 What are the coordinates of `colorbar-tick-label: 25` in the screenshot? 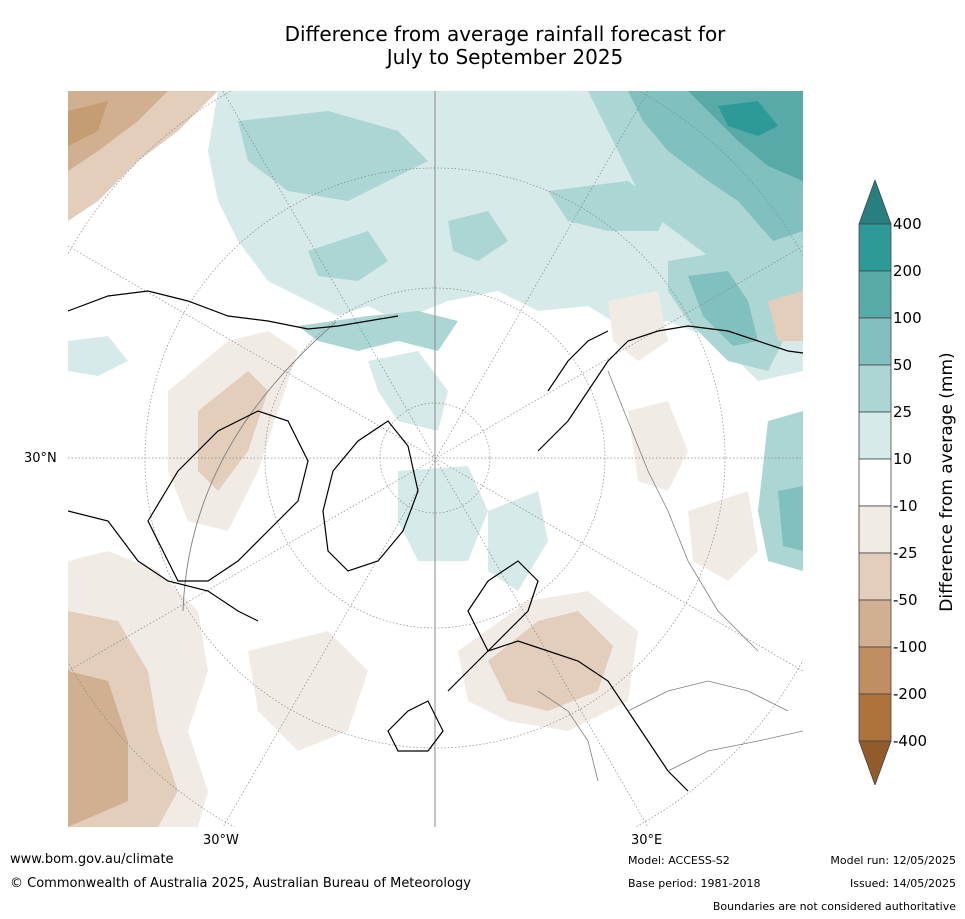 It's located at (903, 412).